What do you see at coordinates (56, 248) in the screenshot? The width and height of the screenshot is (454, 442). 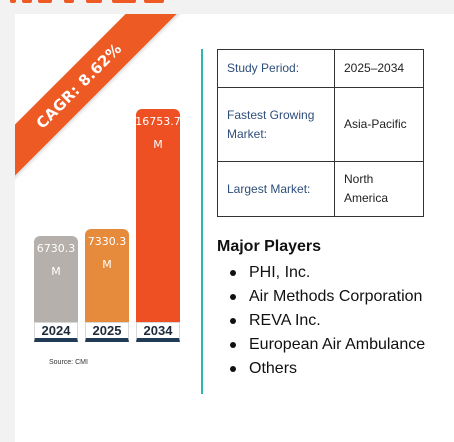 I see `bar-value-label: 6730.3` at bounding box center [56, 248].